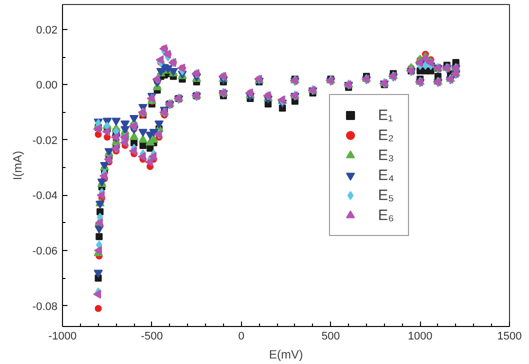  Describe the element at coordinates (386, 135) in the screenshot. I see `legend-label: E₂` at that location.